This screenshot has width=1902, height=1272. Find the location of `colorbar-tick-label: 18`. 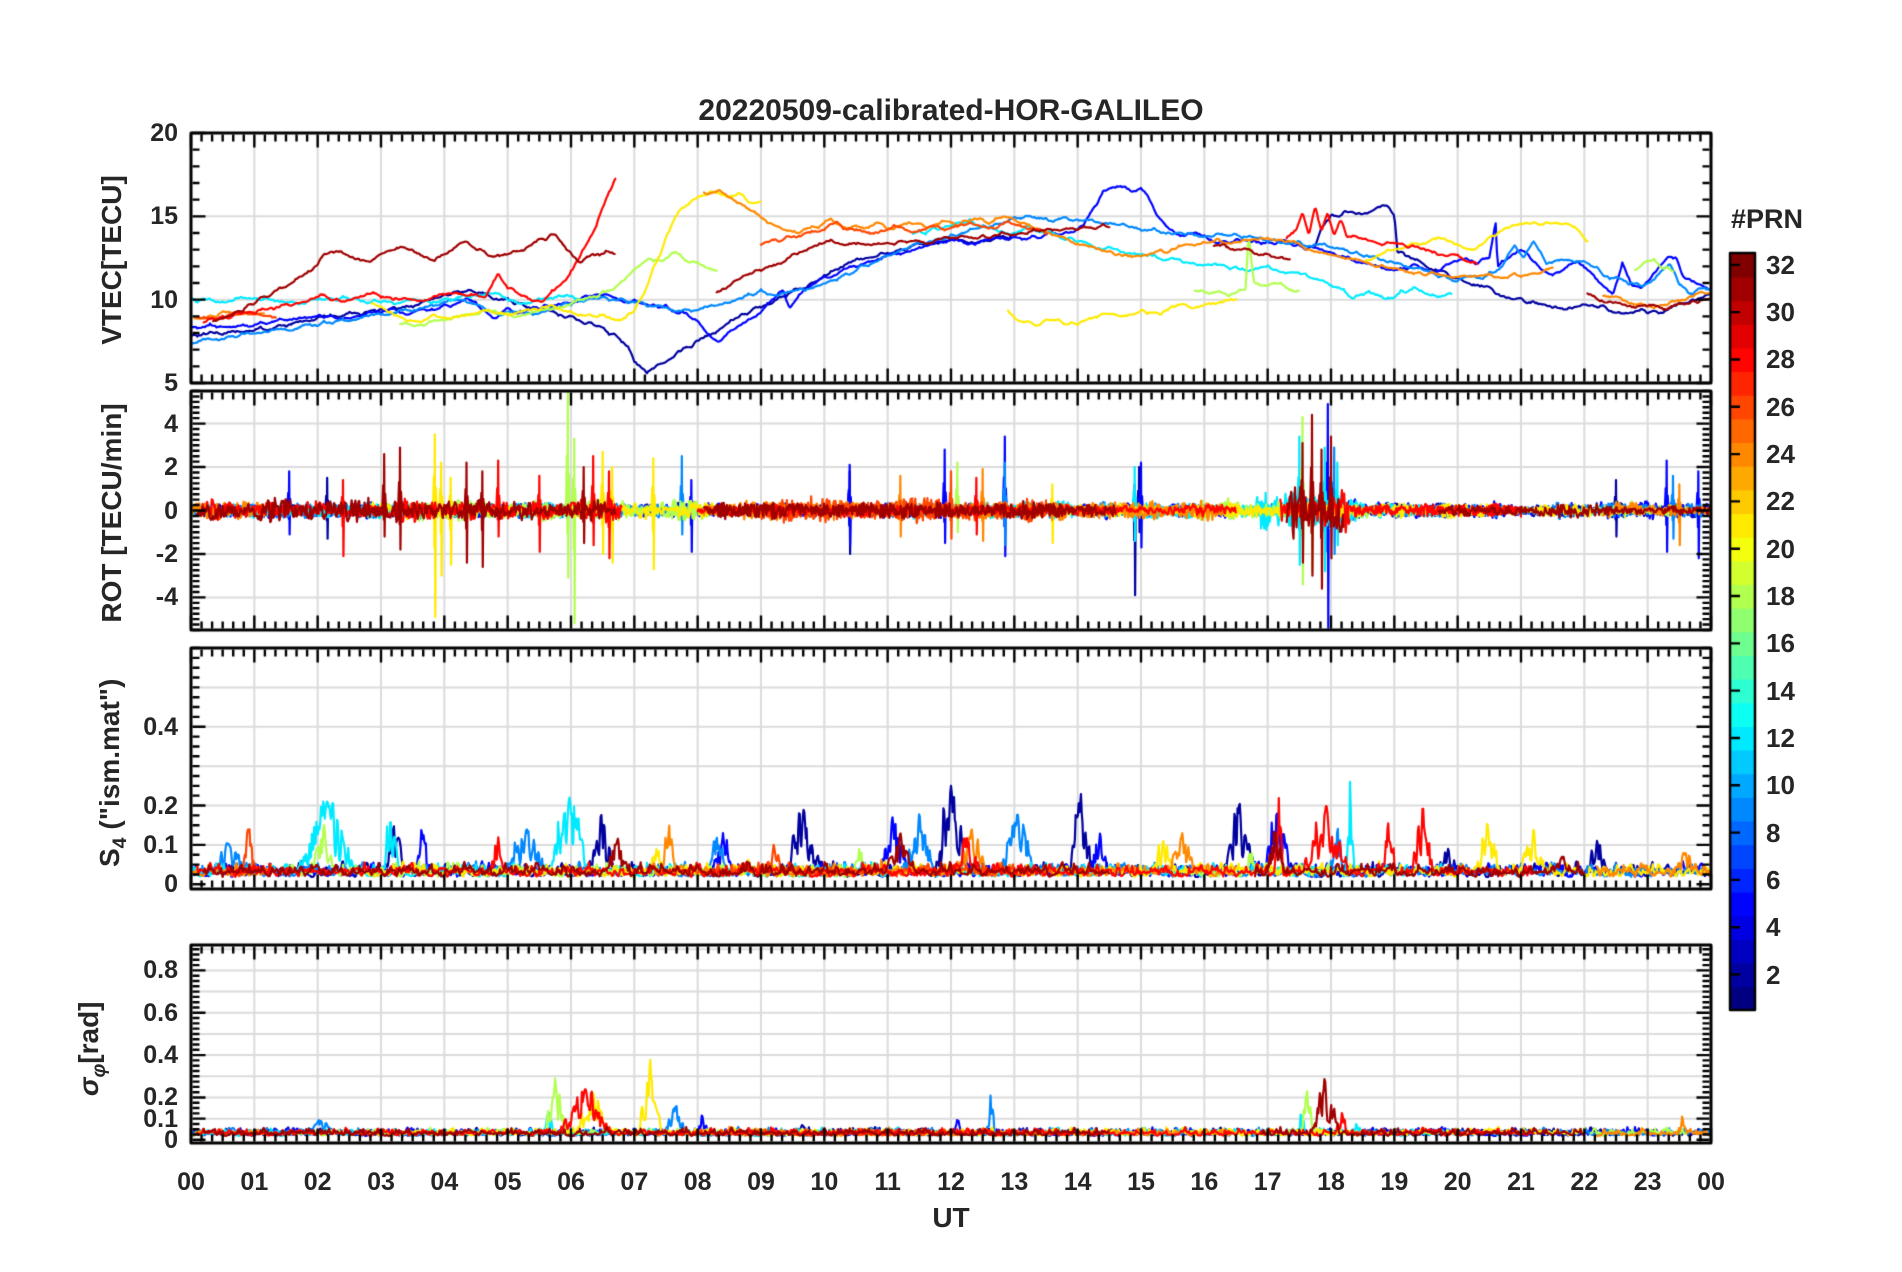

colorbar-tick-label: 18 is located at coordinates (1780, 596).